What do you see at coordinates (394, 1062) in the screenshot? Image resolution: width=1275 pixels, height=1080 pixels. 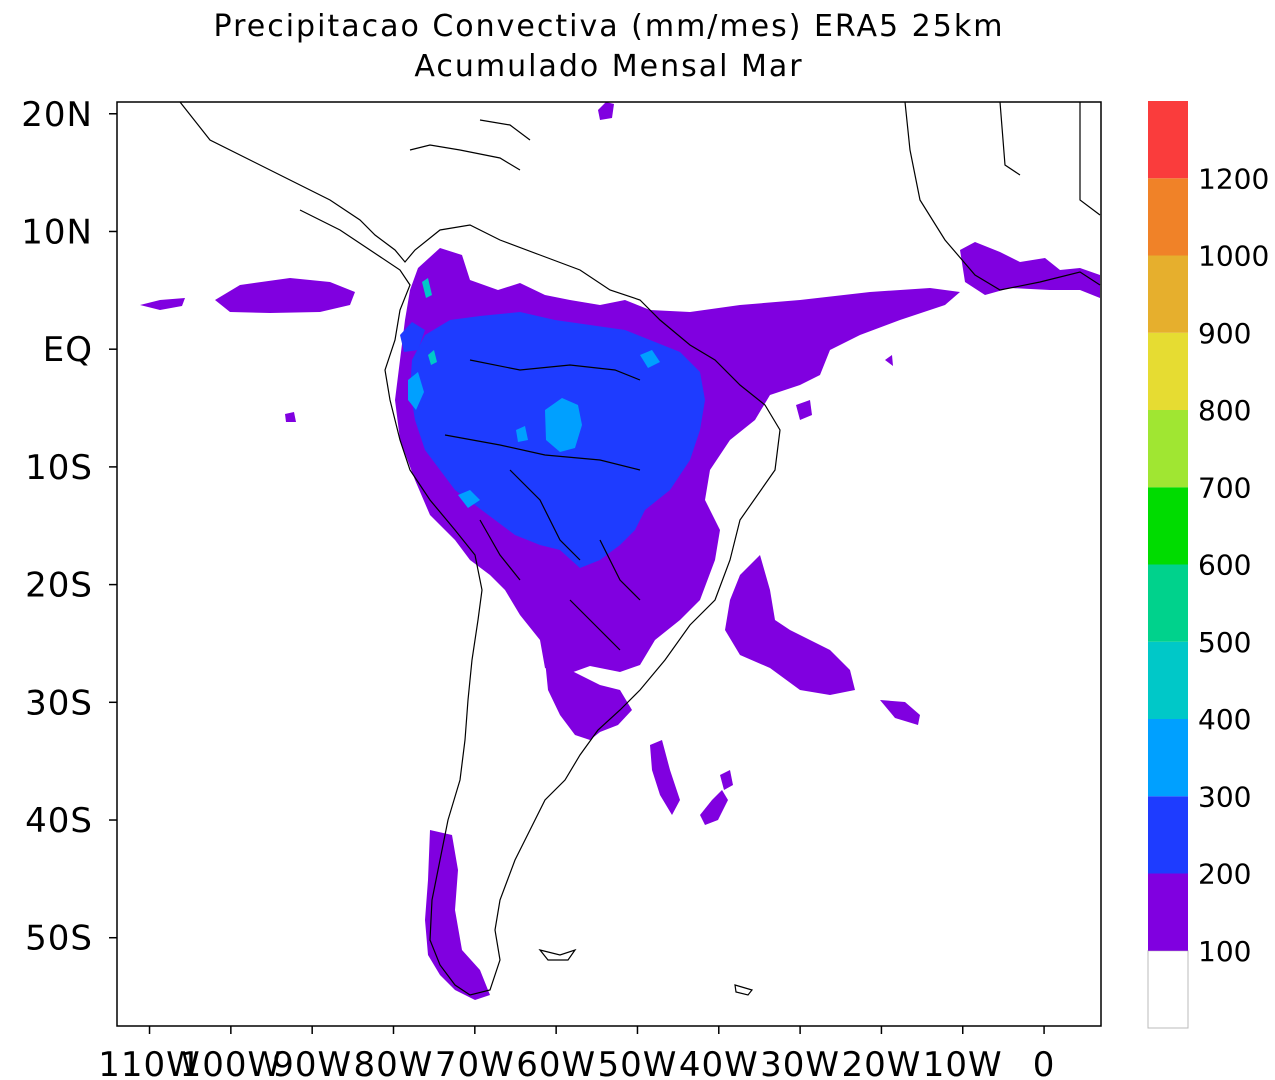 I see `lon-tick-label: 80W` at bounding box center [394, 1062].